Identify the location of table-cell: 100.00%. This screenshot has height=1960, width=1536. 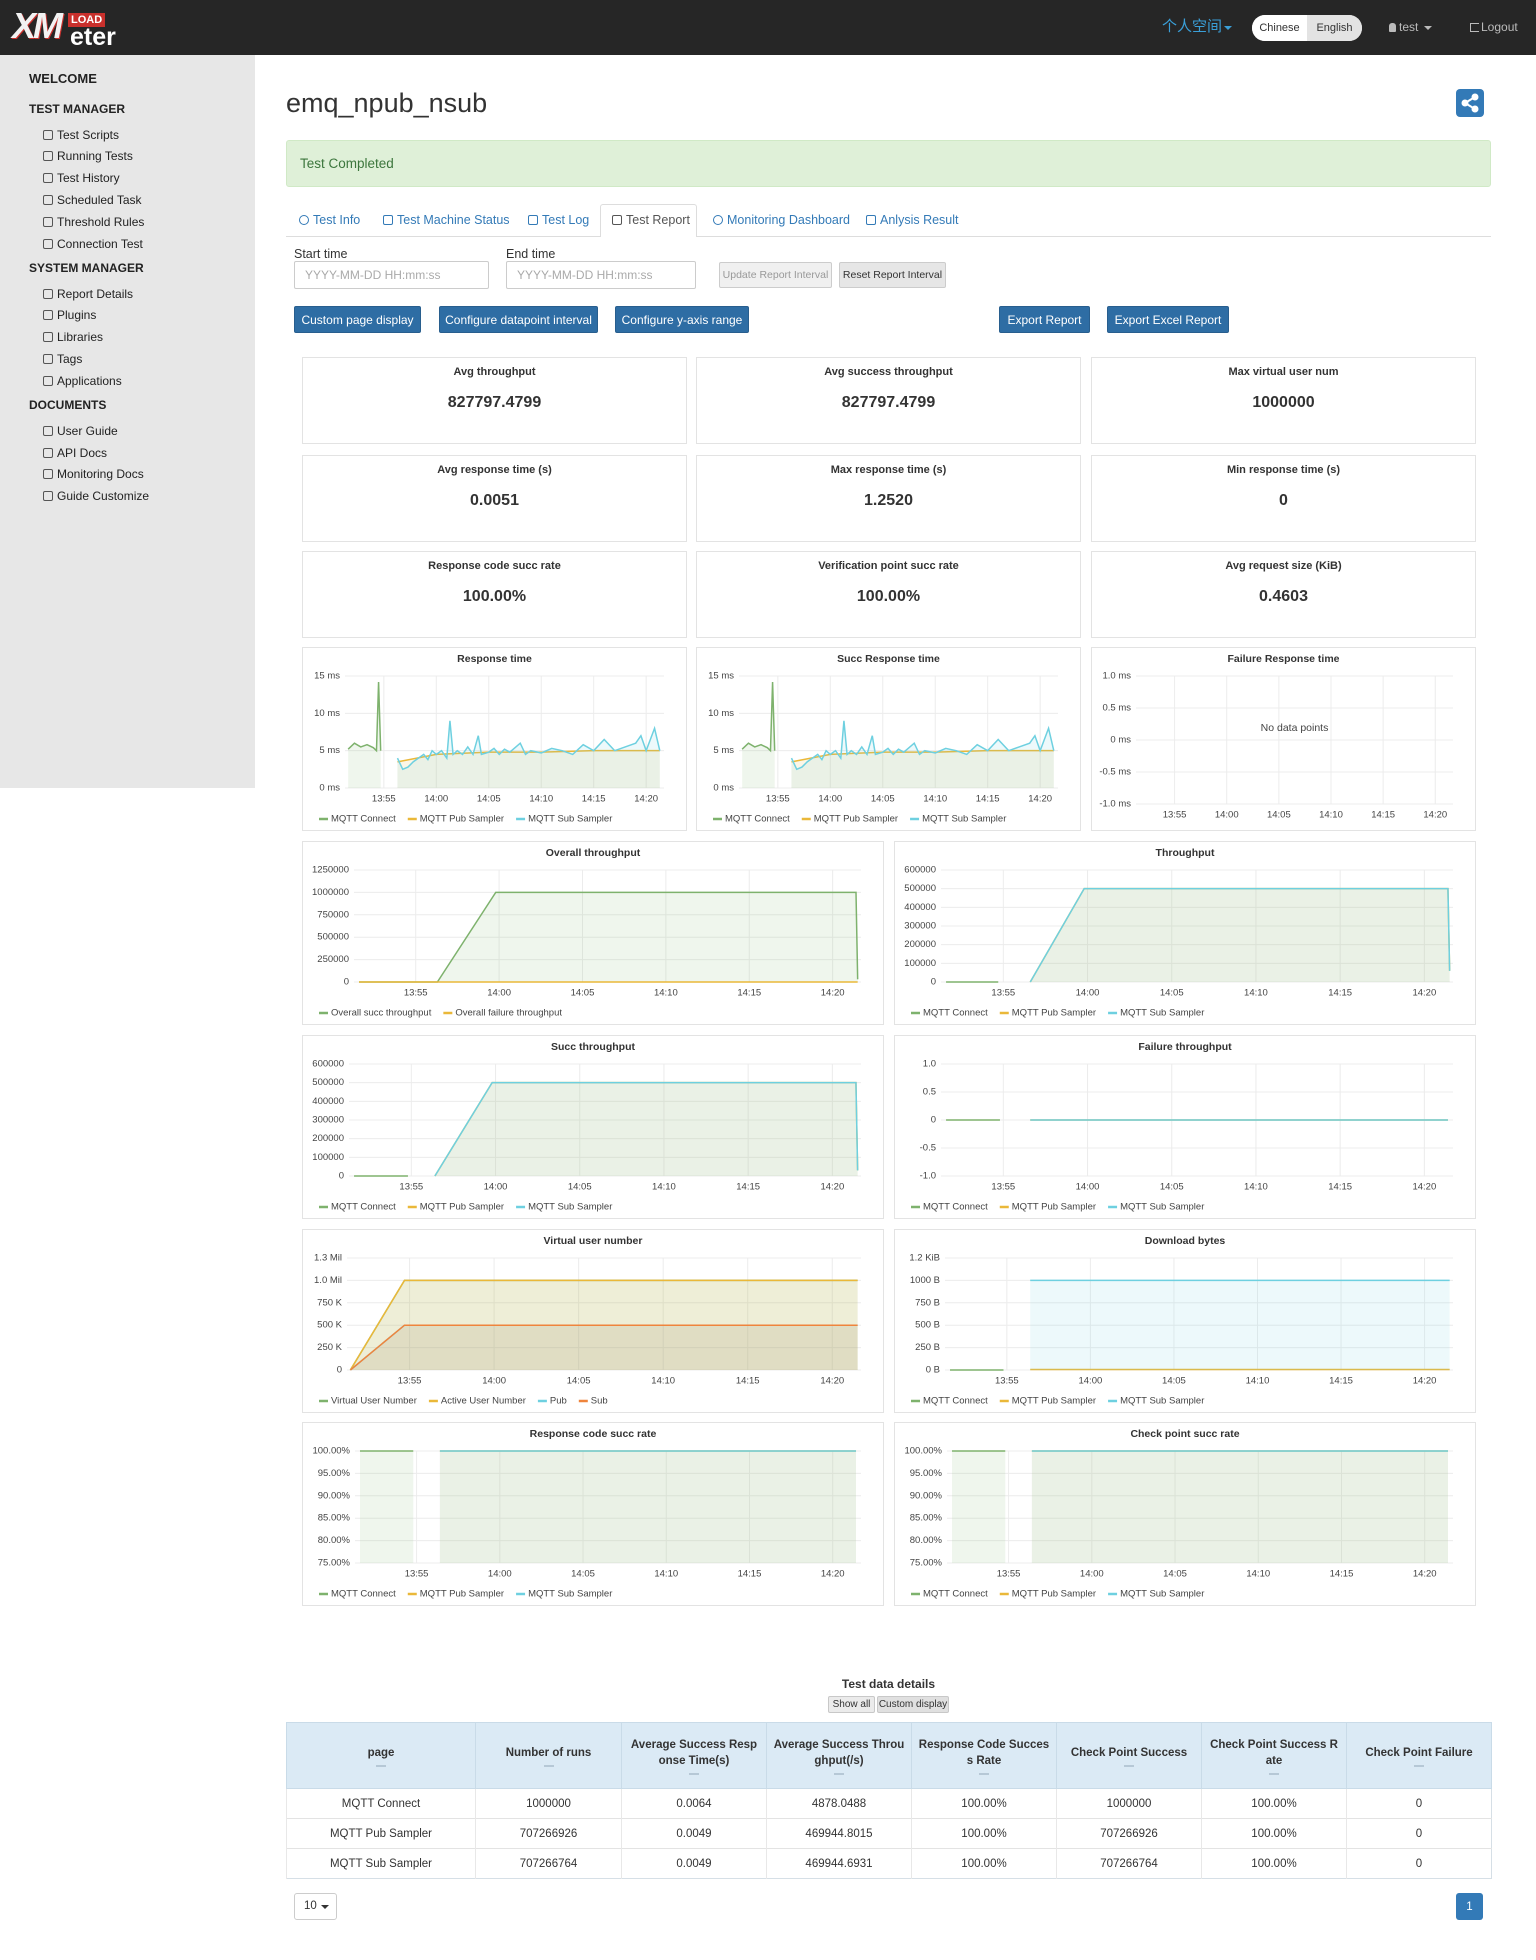
(984, 1863).